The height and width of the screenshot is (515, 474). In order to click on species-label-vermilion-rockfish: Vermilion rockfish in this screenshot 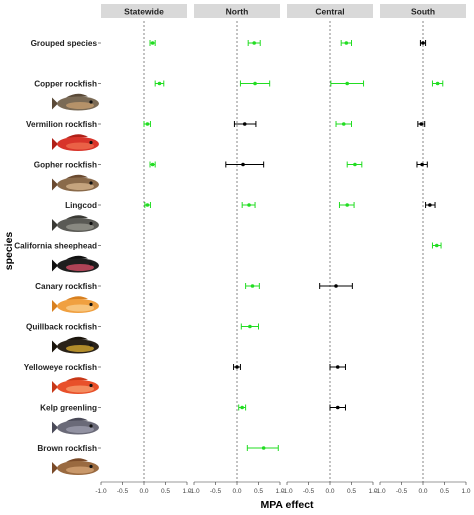, I will do `click(61, 124)`.